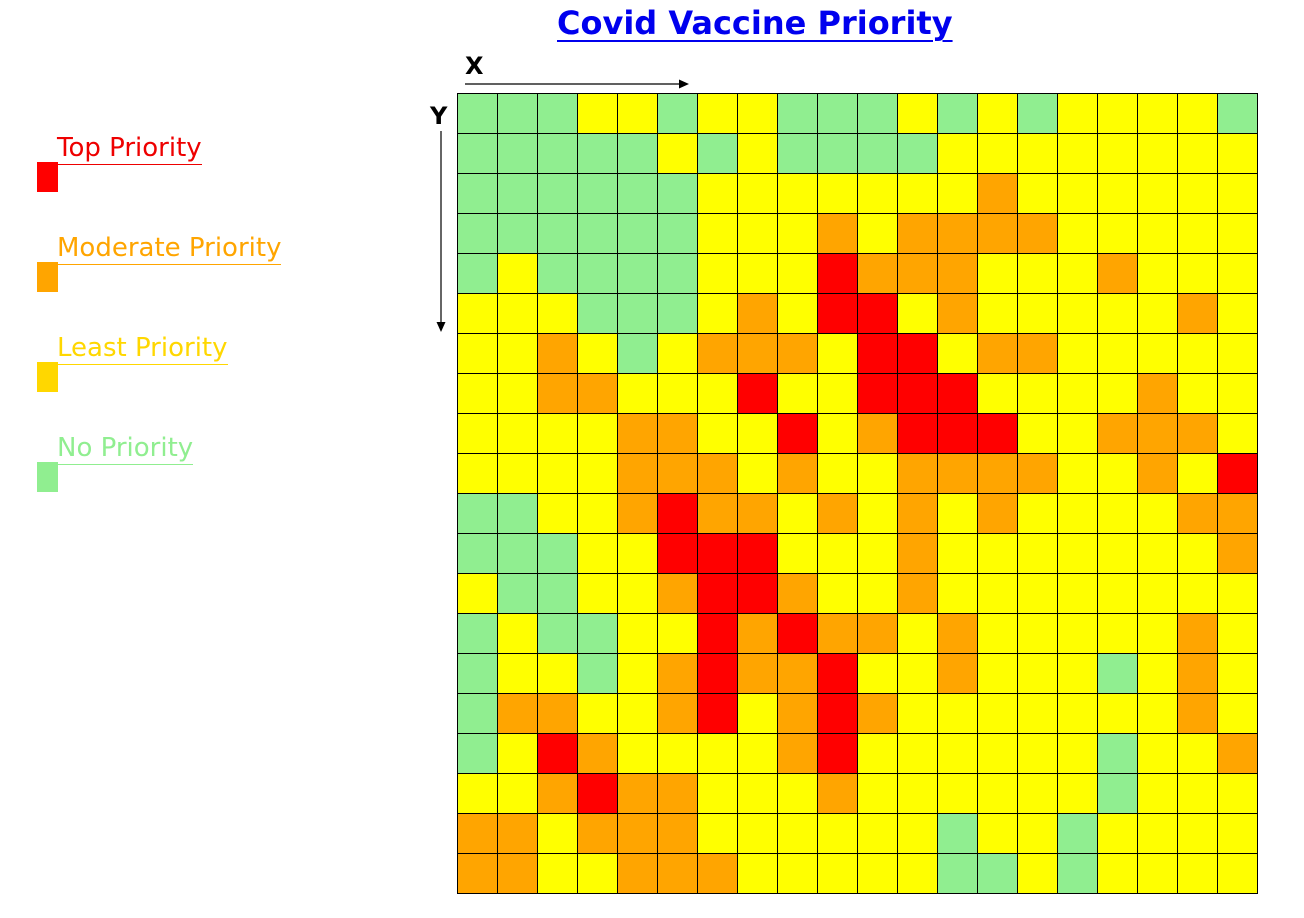 The image size is (1304, 918). I want to click on legend-label: Moderate Priority, so click(169, 249).